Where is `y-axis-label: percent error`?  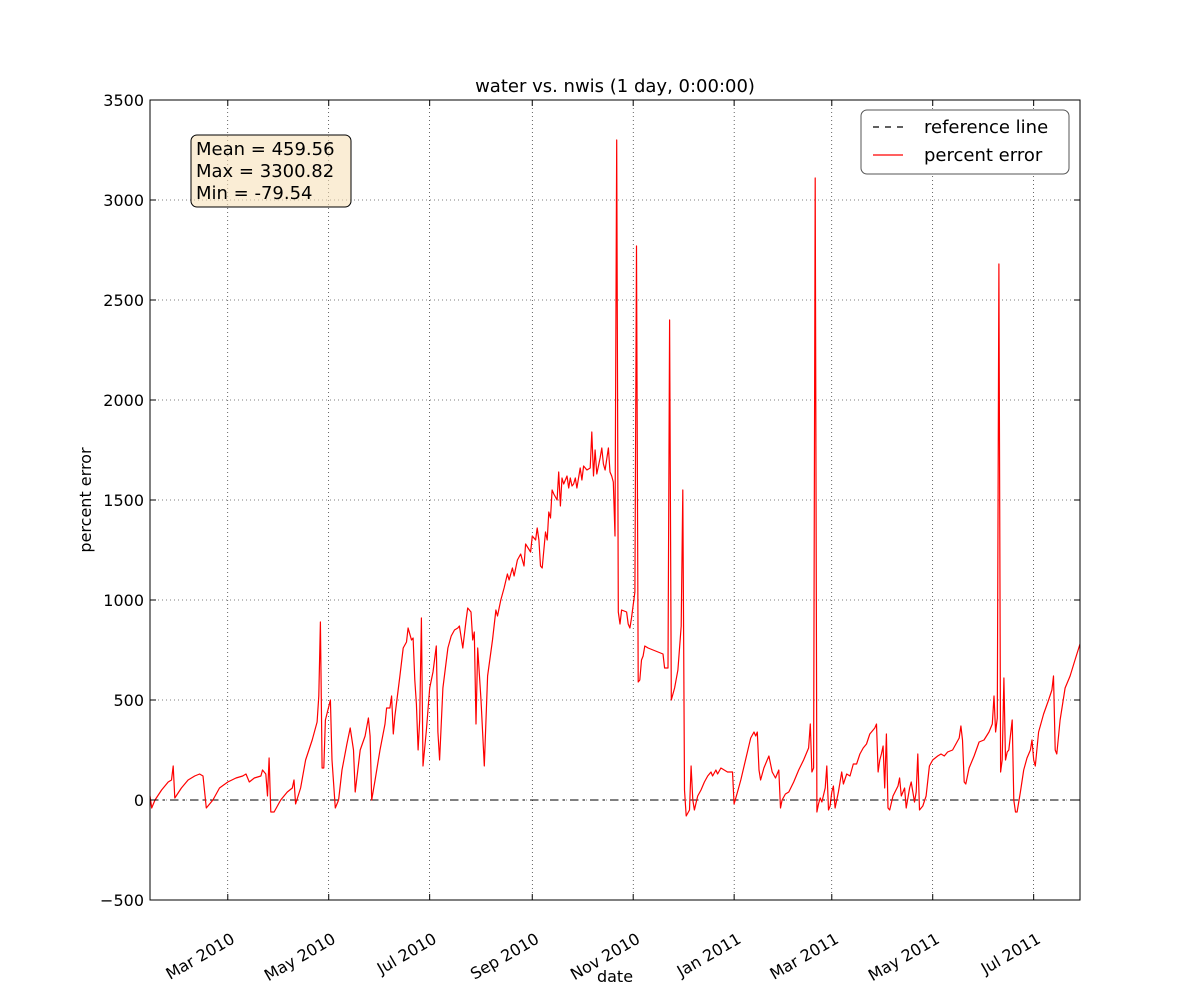 y-axis-label: percent error is located at coordinates (85, 500).